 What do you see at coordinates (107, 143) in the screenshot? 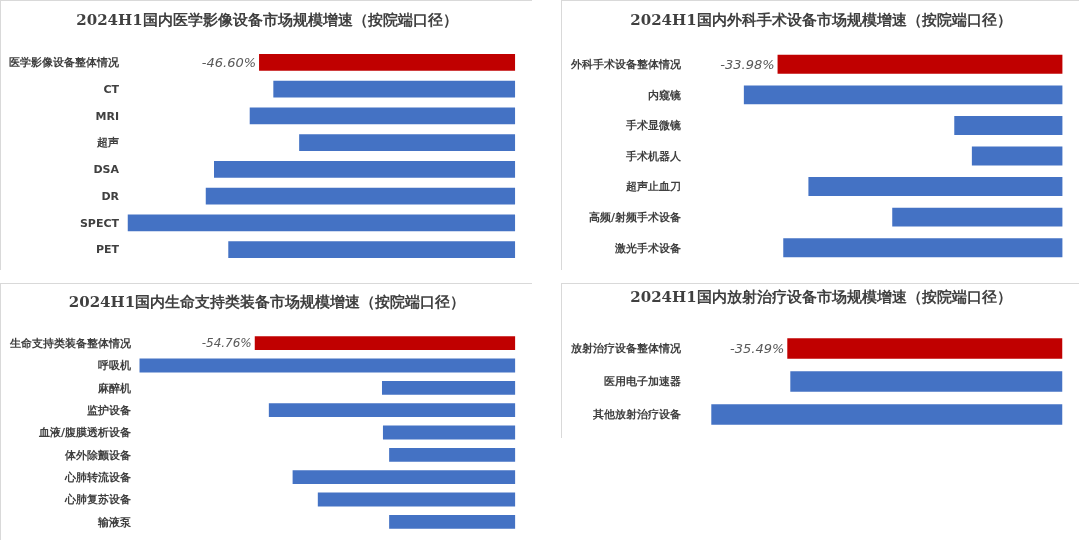
I see `y-tick-label: 超声` at bounding box center [107, 143].